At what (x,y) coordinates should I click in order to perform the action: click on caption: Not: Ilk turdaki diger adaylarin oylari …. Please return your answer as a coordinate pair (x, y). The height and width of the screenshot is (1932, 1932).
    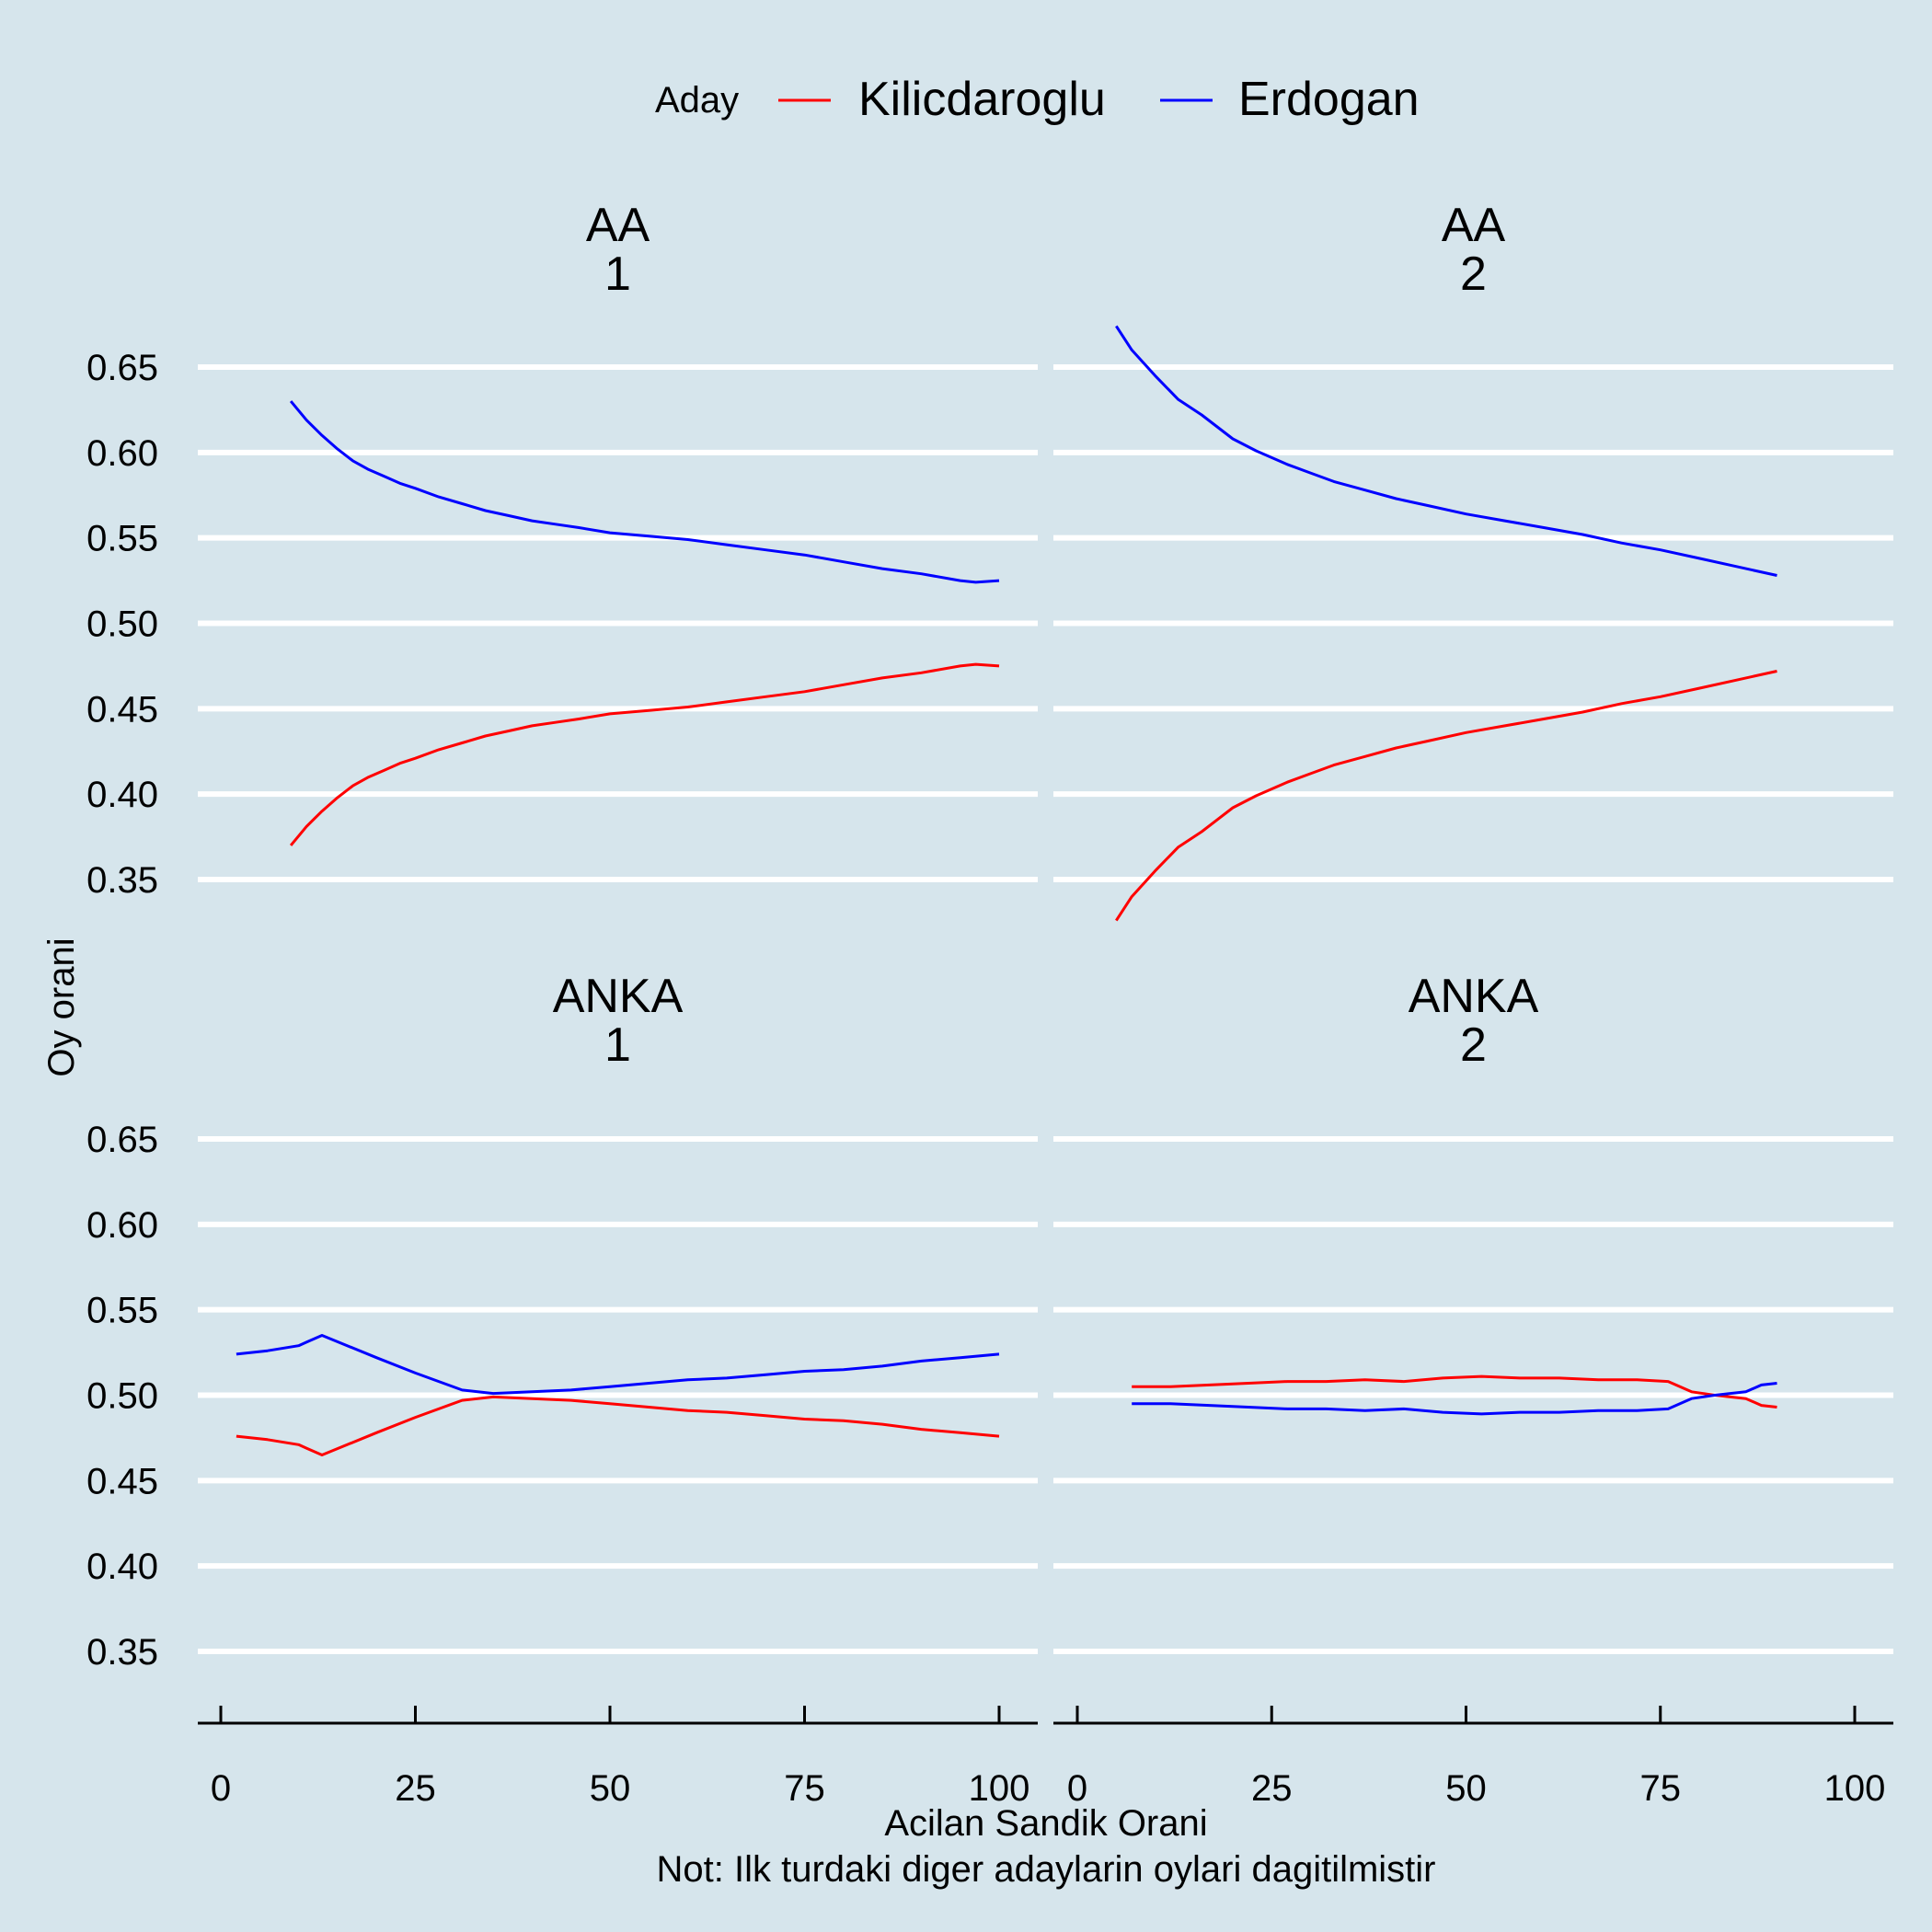
    Looking at the image, I should click on (1046, 1869).